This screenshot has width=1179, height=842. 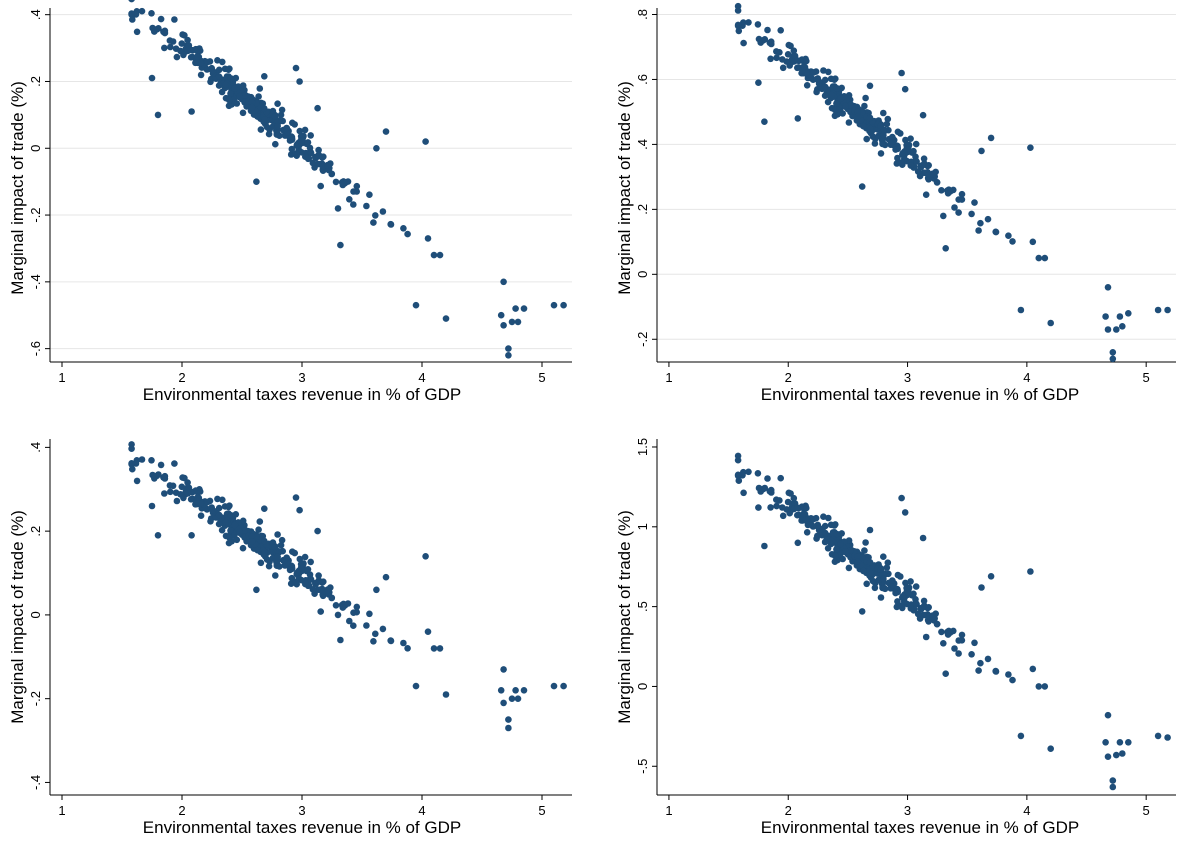 I want to click on y-tick-label: 1.5, so click(x=642, y=447).